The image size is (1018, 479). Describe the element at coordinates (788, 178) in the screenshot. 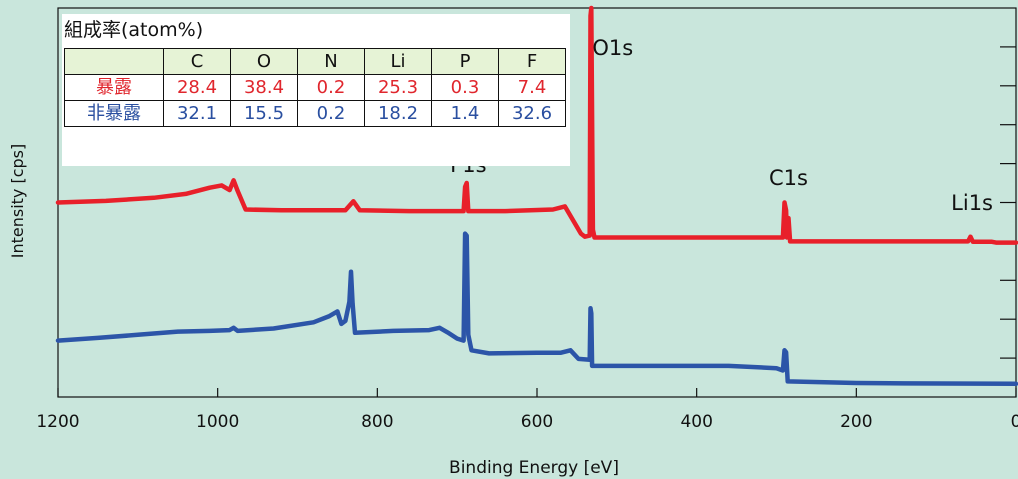

I see `peak-label-c1s: C1s` at that location.